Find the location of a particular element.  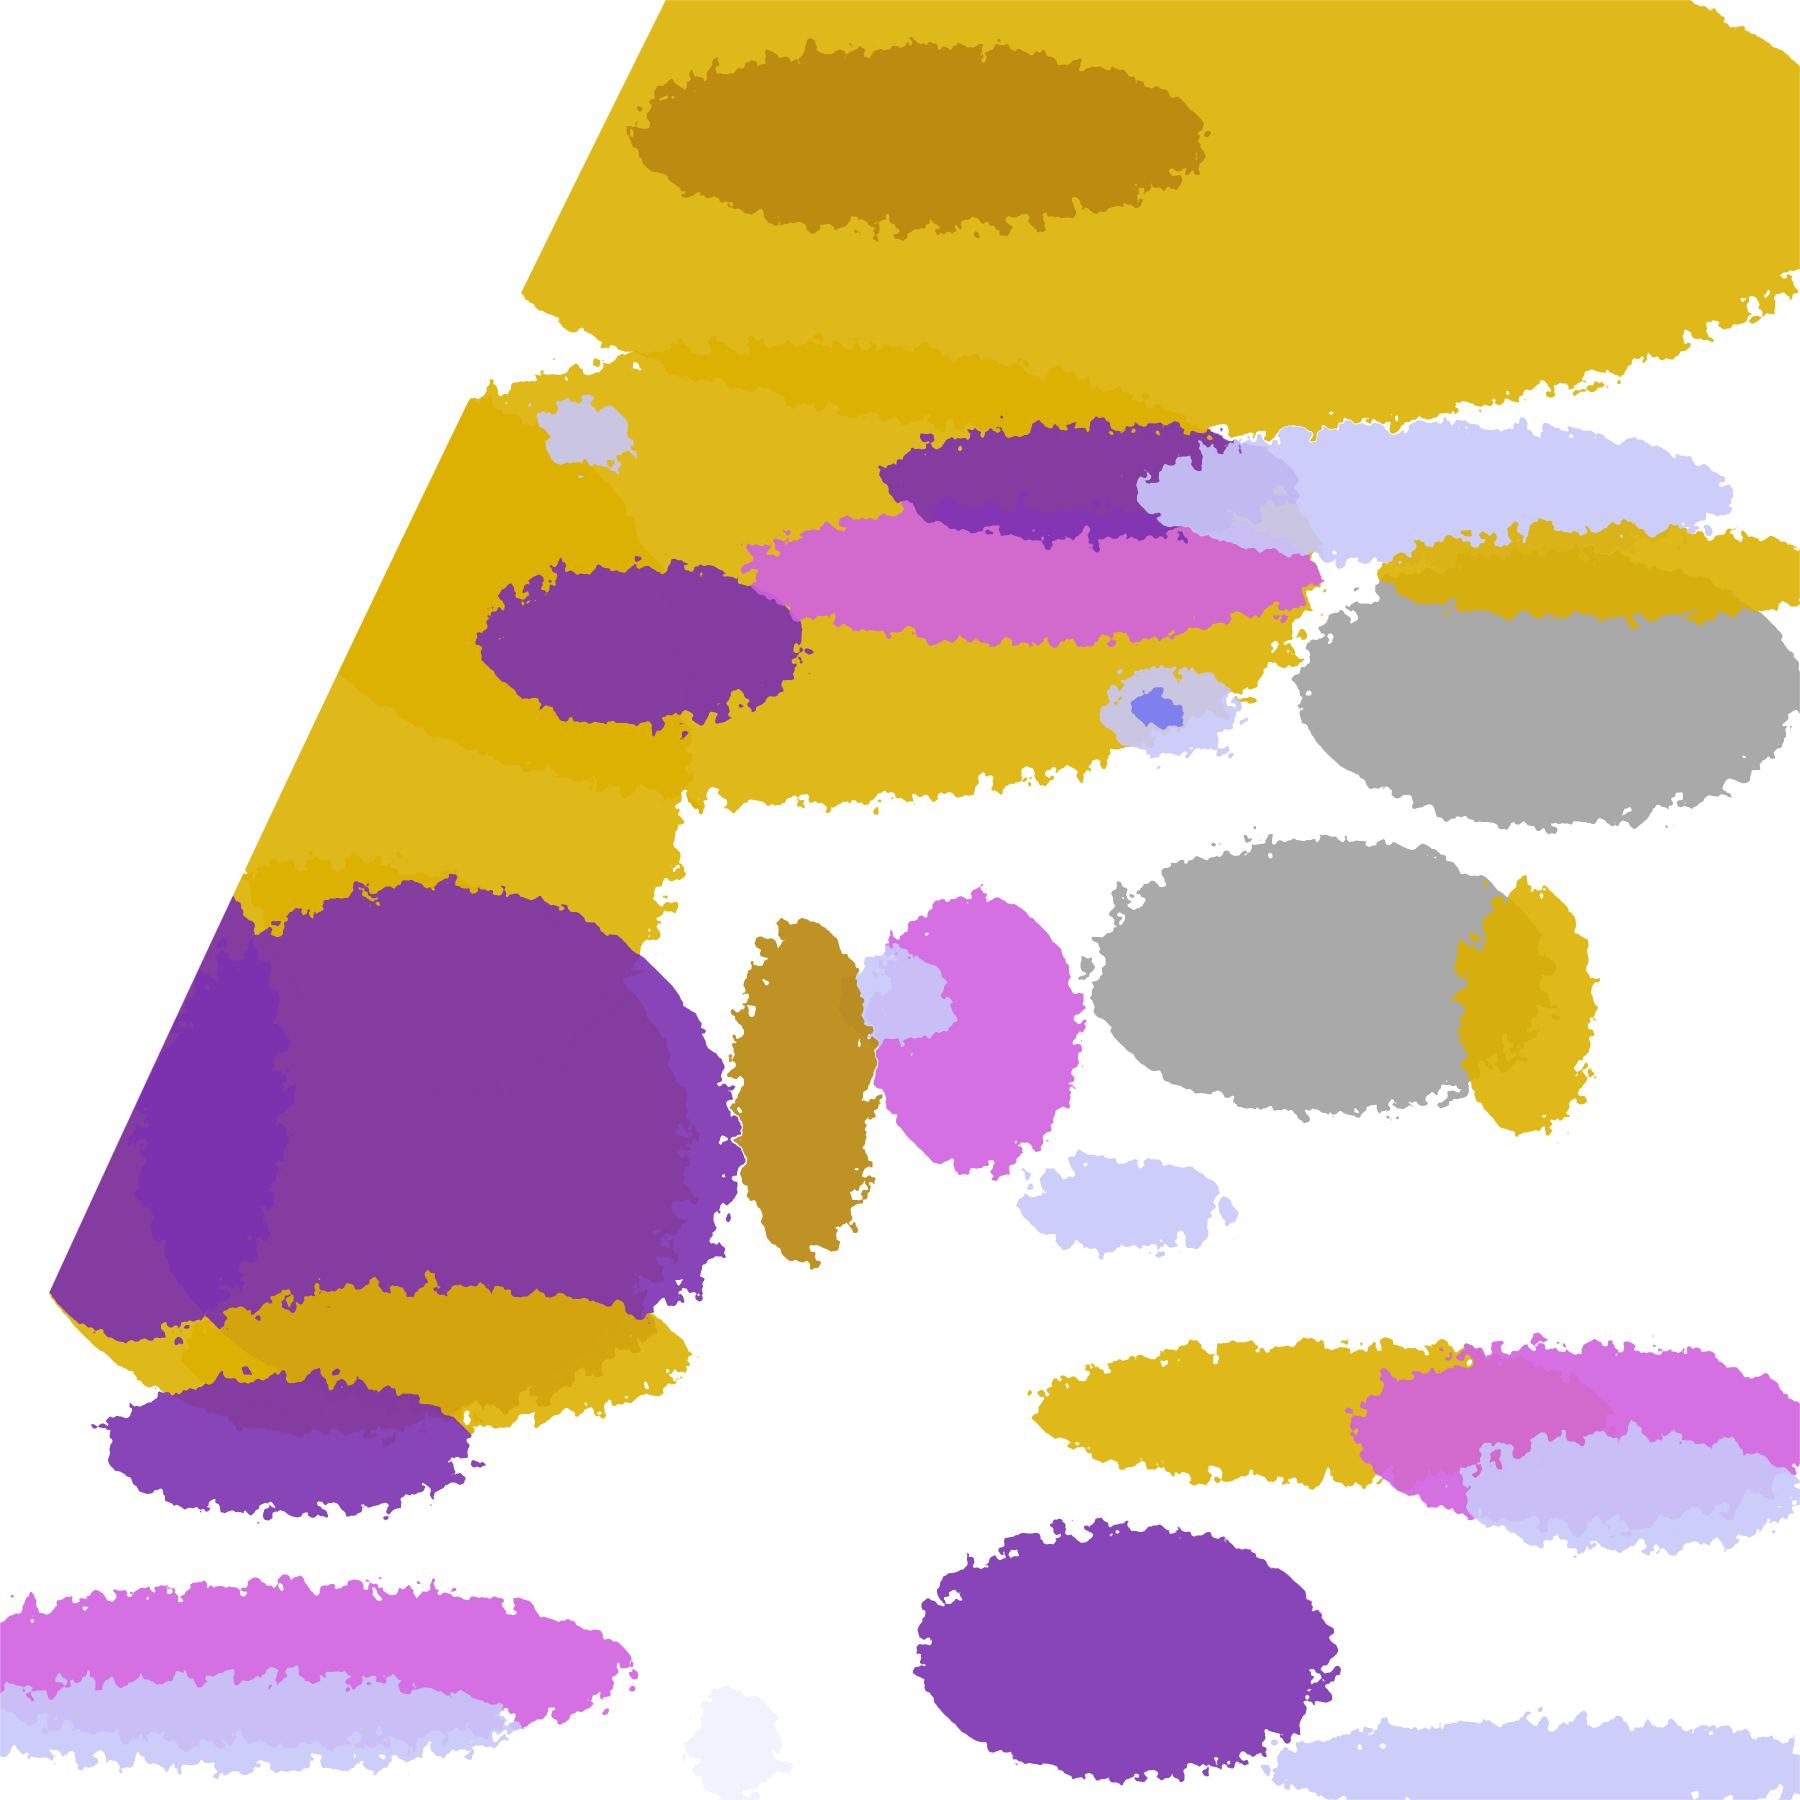

cloud-region-magenta is located at coordinates (1033, 574).